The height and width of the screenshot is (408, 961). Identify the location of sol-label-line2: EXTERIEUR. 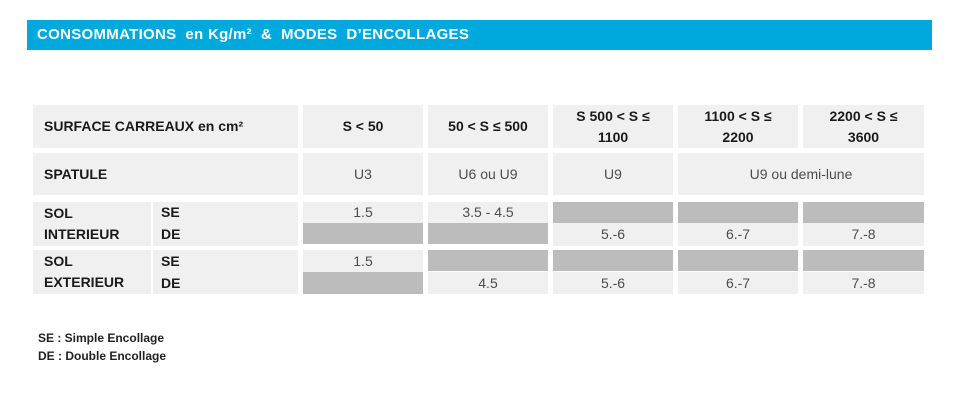
(84, 282).